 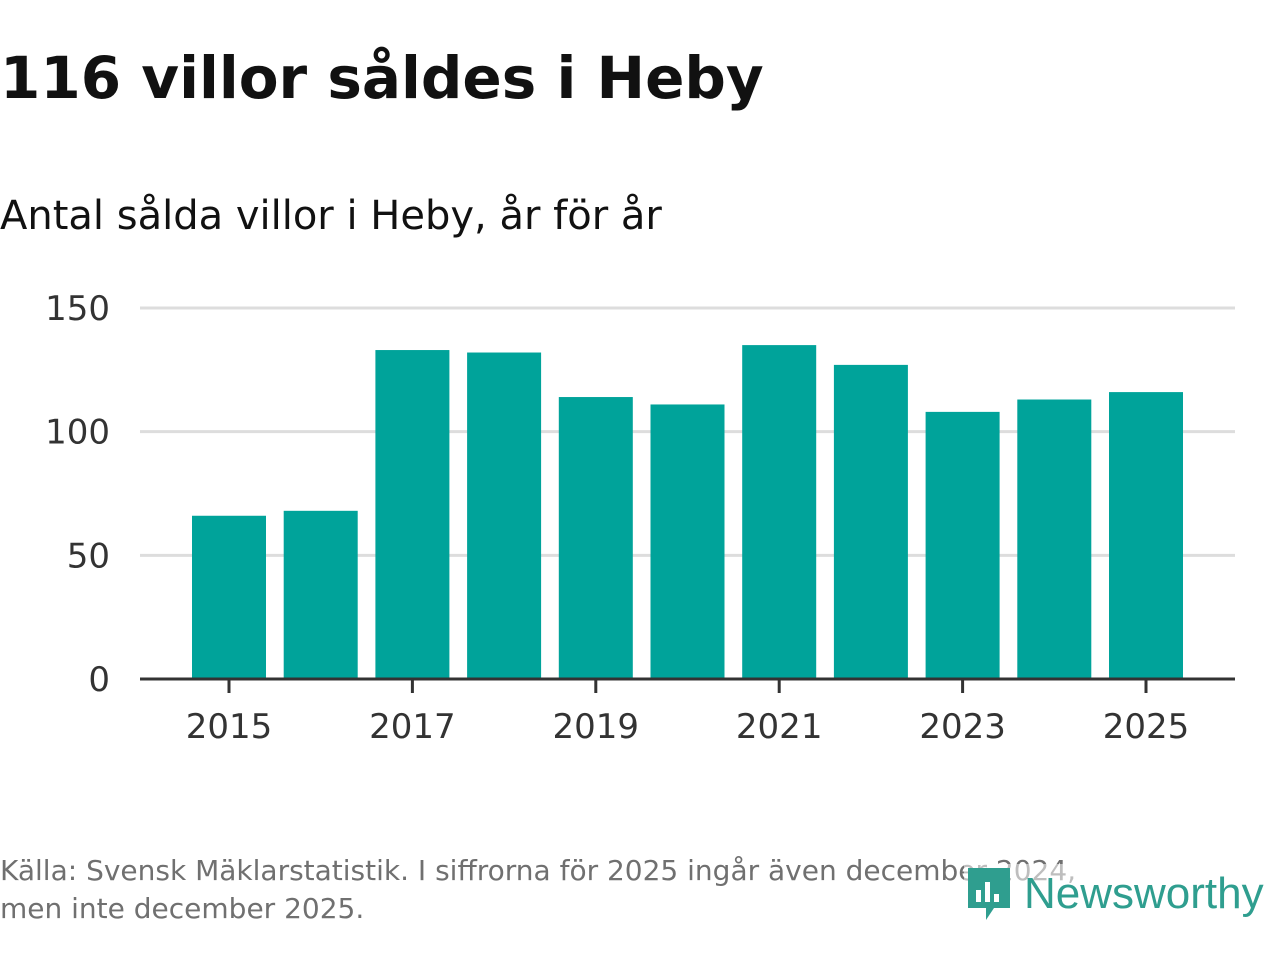 I want to click on bar-2024, so click(x=1054, y=539).